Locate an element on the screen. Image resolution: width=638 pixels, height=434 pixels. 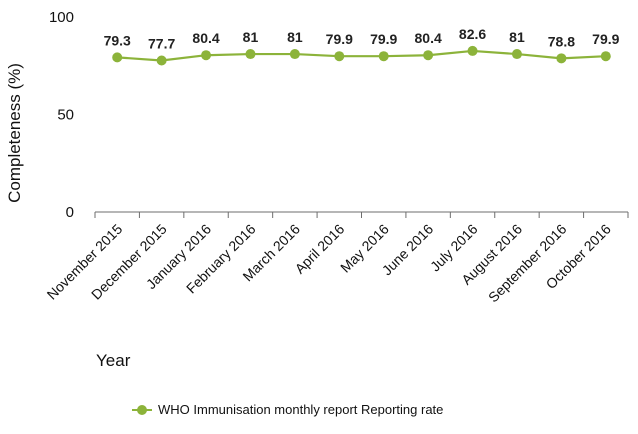
data-label: 77.7 is located at coordinates (161, 43).